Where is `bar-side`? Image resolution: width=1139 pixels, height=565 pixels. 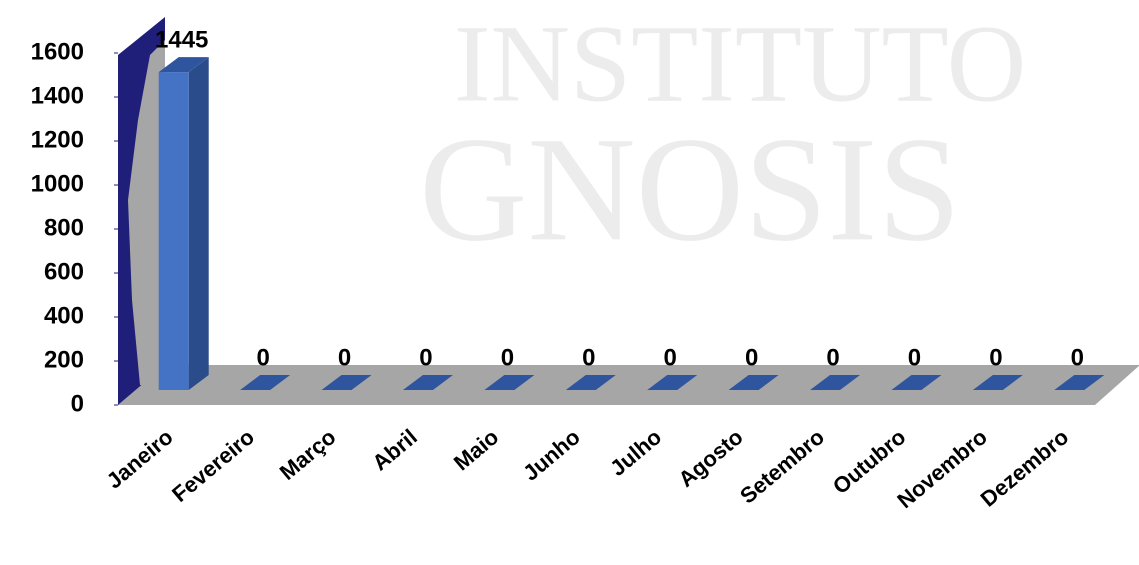 bar-side is located at coordinates (198, 223).